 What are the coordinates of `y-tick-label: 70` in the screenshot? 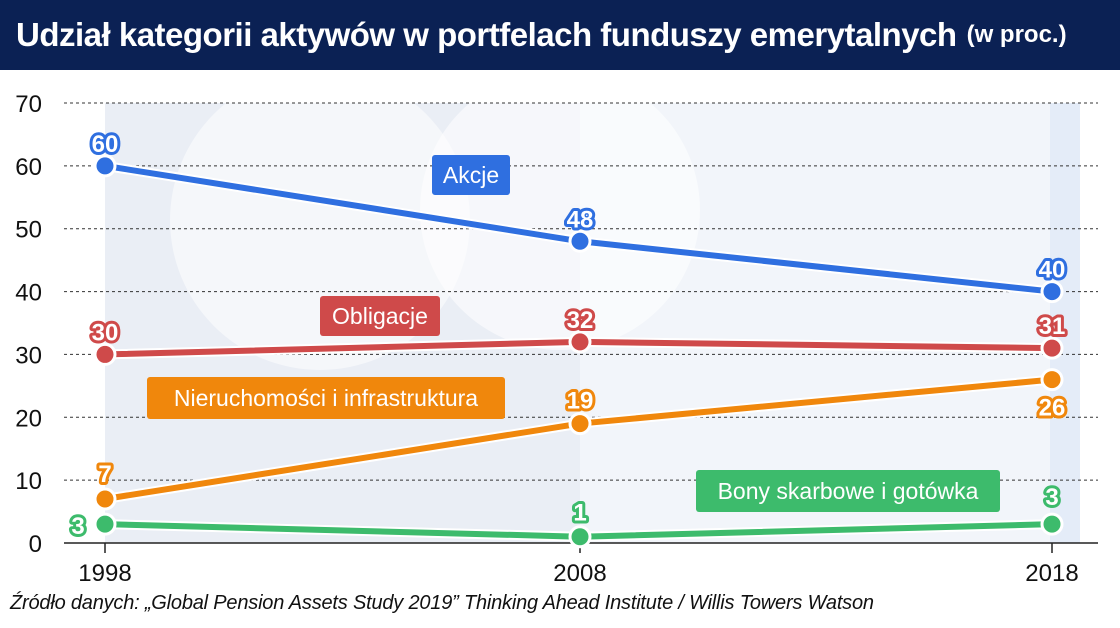 It's located at (28, 104).